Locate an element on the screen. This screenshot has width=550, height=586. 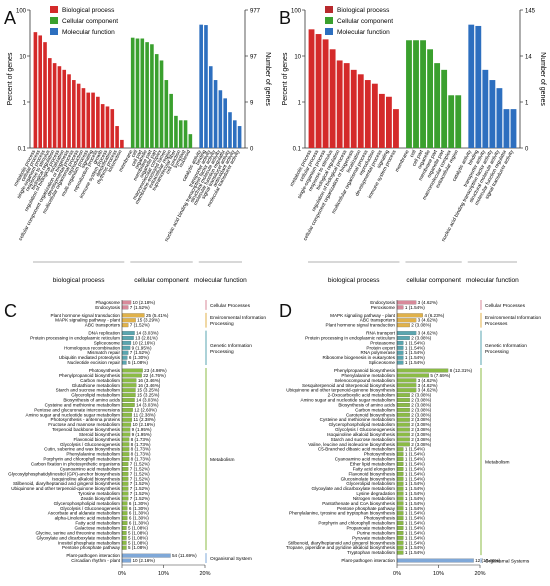
category-label: Zeatin biosynthesis is located at coordinates (101, 498).